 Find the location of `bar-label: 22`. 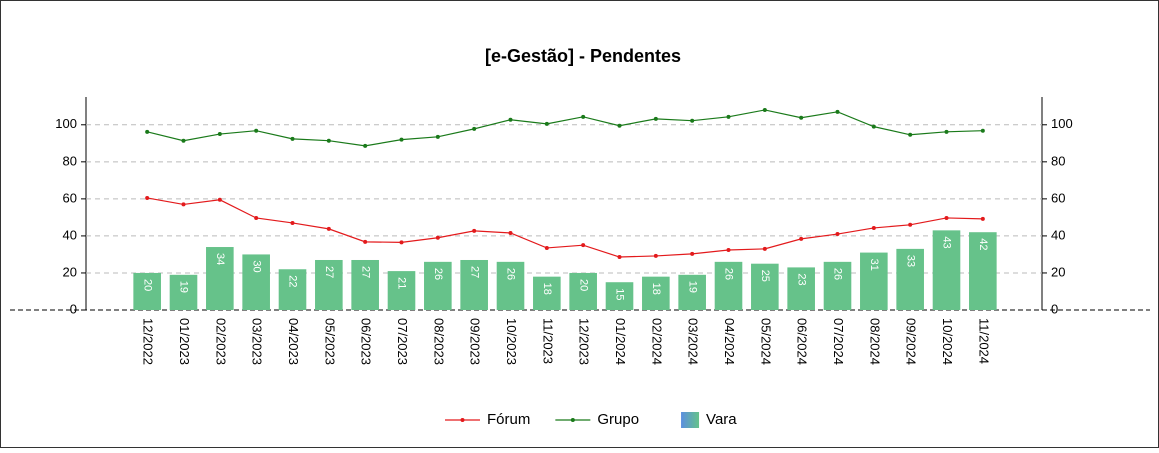

bar-label: 22 is located at coordinates (293, 281).